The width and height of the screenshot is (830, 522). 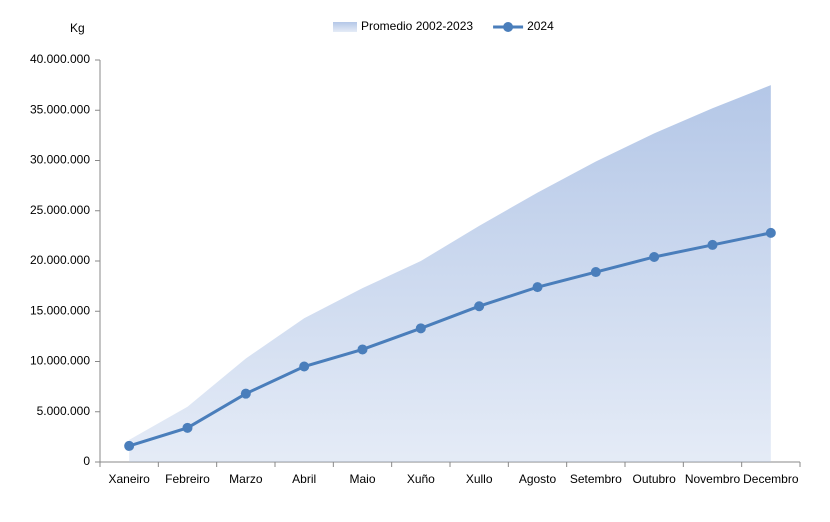 What do you see at coordinates (187, 479) in the screenshot?
I see `x-tick-label: Febreiro` at bounding box center [187, 479].